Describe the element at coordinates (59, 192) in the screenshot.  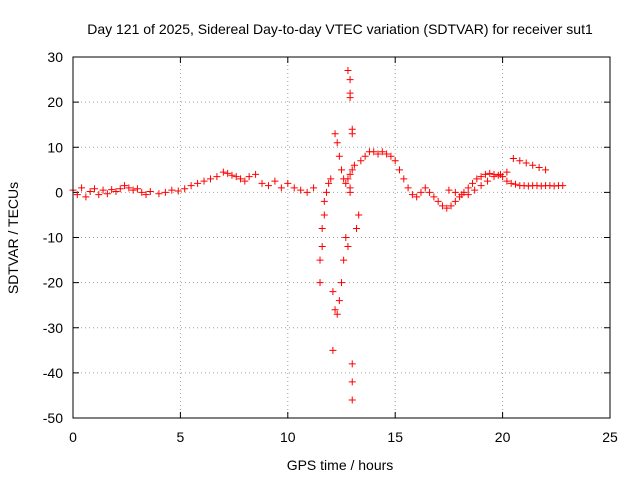
I see `y-tick-label: 0` at that location.